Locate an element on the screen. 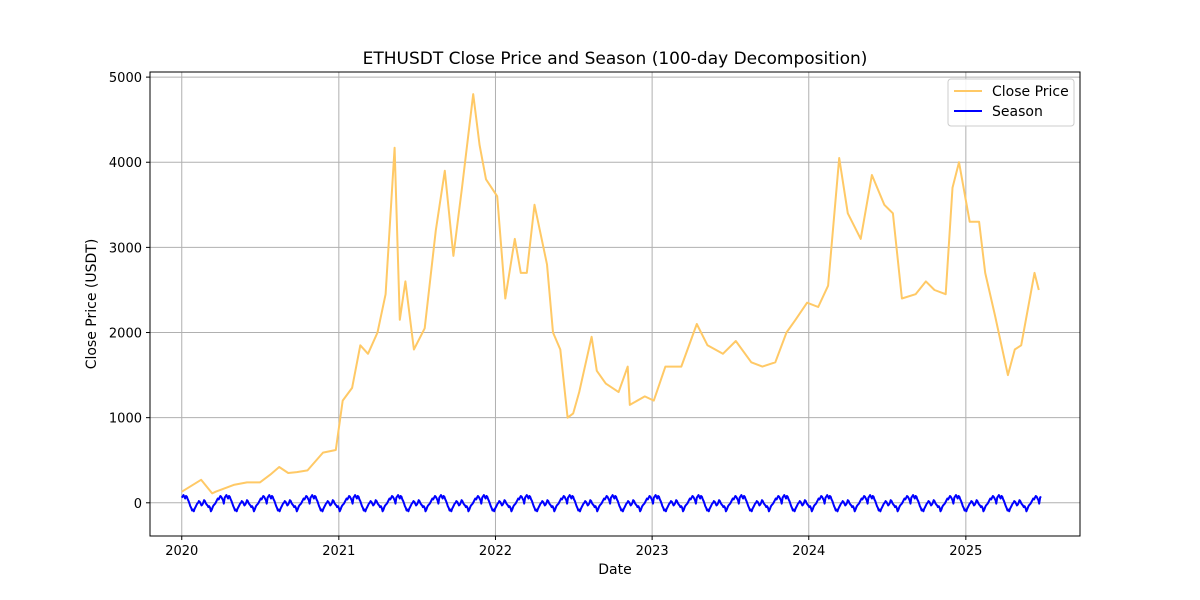  y-tick-label: 5000 is located at coordinates (125, 78).